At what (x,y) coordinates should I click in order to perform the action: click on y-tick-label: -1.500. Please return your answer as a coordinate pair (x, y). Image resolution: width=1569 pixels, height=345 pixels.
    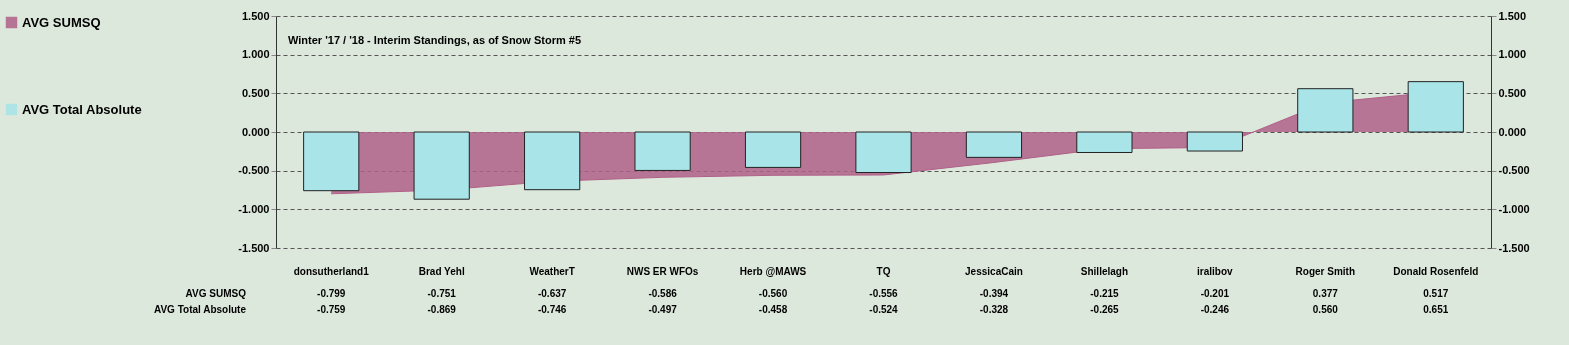
    Looking at the image, I should click on (254, 247).